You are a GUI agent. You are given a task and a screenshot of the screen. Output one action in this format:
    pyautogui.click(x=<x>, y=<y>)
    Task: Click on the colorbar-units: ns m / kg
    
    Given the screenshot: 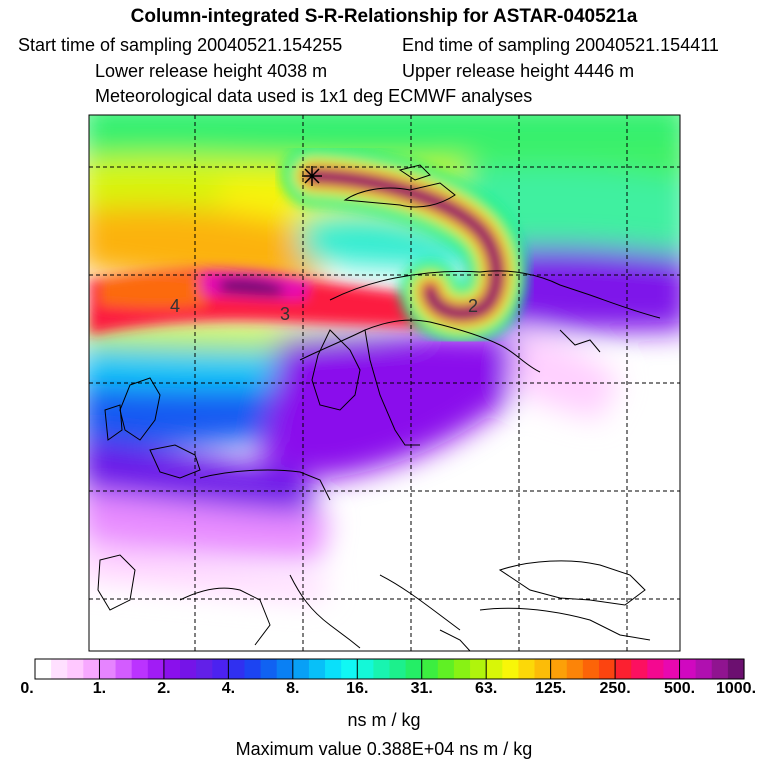 What is the action you would take?
    pyautogui.click(x=384, y=720)
    